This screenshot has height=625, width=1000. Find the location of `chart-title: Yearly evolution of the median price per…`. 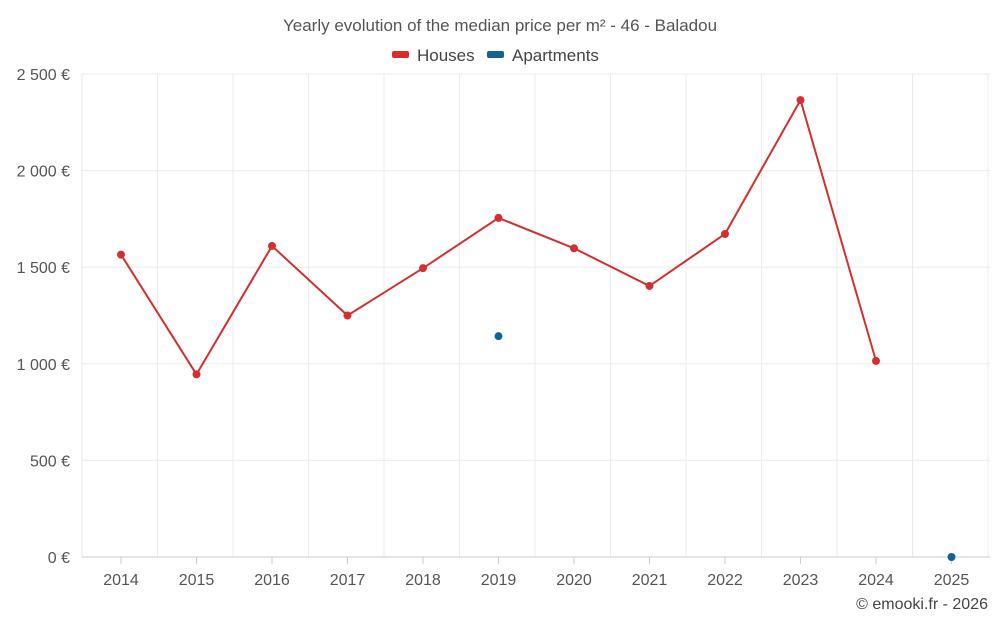

chart-title: Yearly evolution of the median price per… is located at coordinates (500, 25).